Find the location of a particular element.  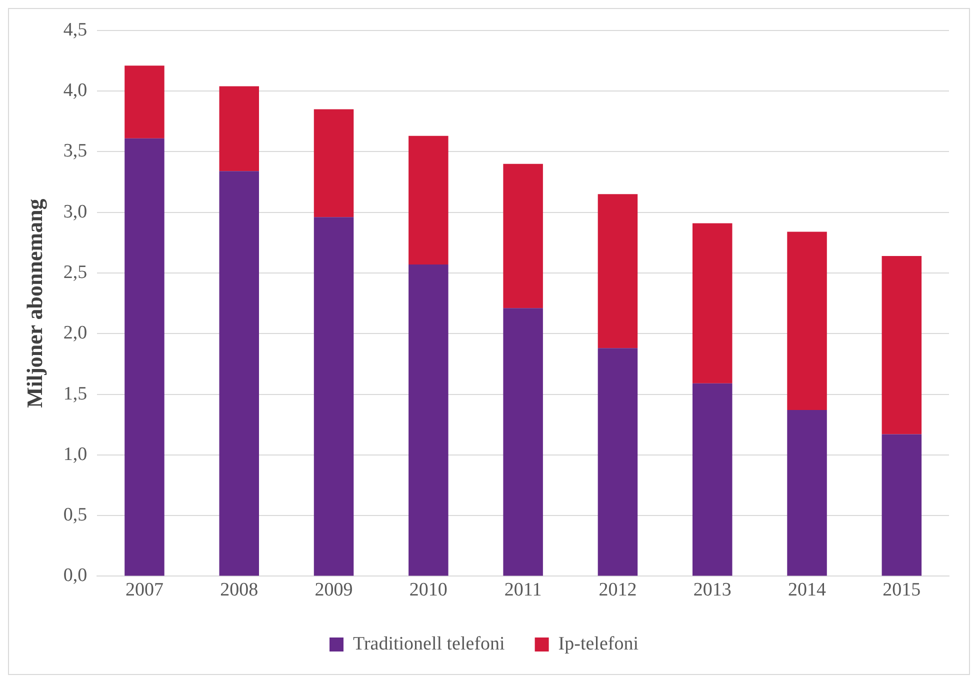

y-tick-label: 3,5 is located at coordinates (75, 151).